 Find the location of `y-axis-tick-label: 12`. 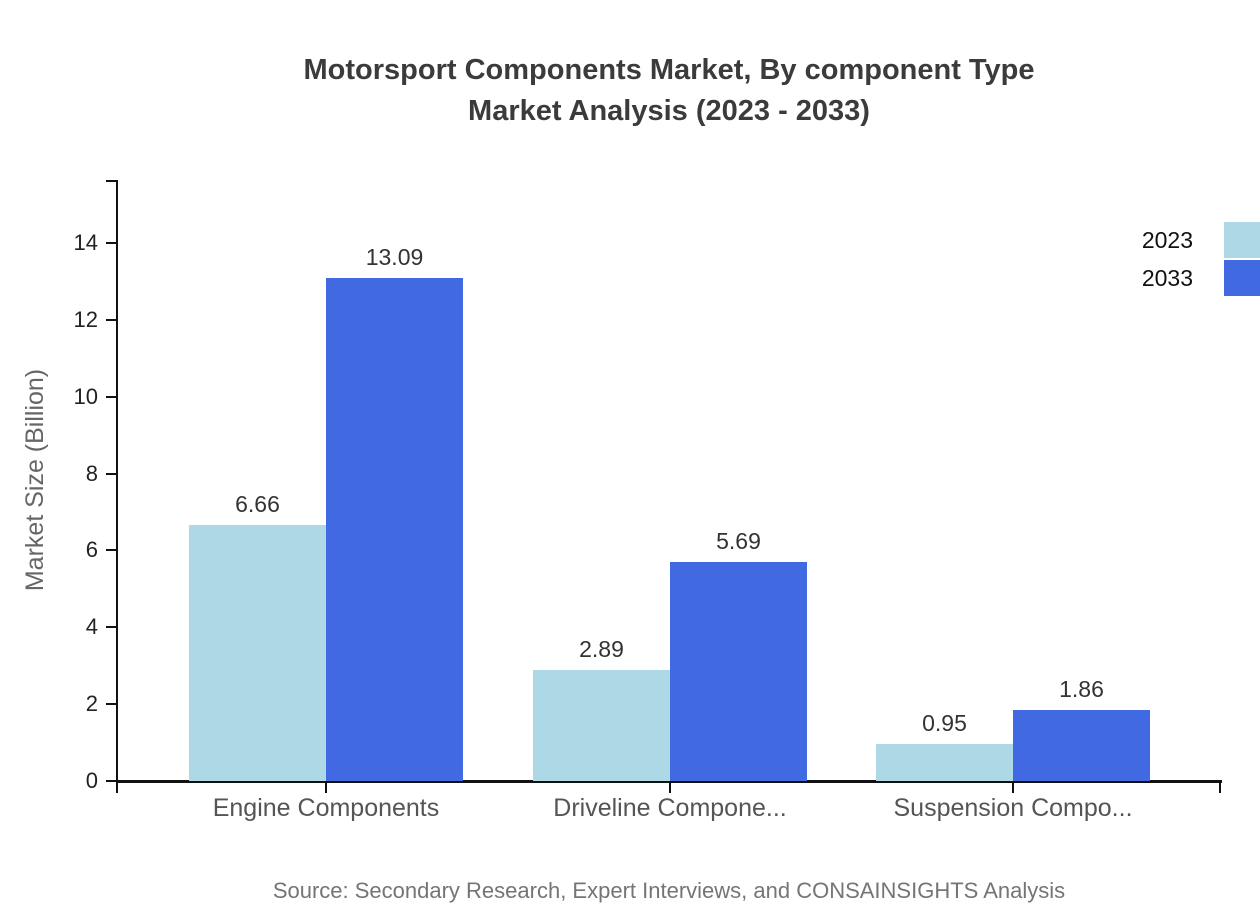

y-axis-tick-label: 12 is located at coordinates (85, 319).